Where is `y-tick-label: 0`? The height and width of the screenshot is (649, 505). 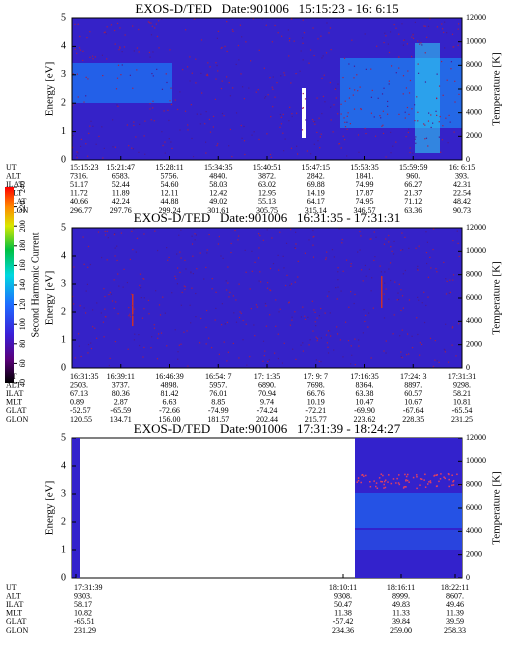
y-tick-label: 0 is located at coordinates (63, 577).